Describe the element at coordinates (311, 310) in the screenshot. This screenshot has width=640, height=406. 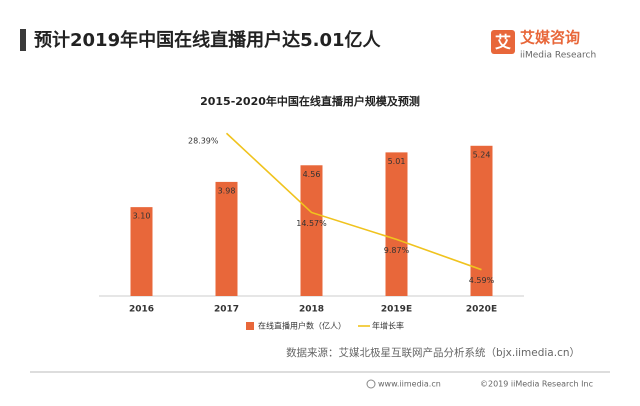
I see `x-tick-label: 2018` at that location.